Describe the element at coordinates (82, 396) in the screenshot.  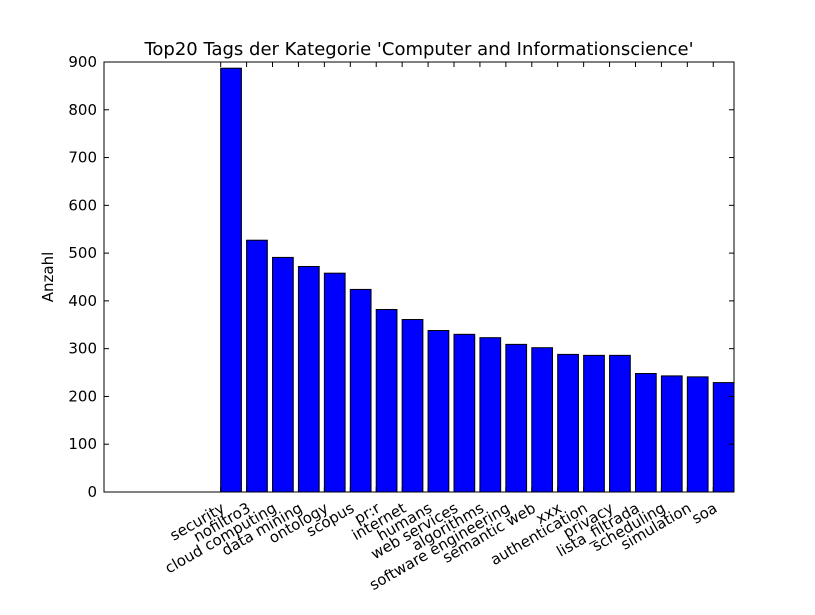
I see `y-tick-label: 200` at that location.